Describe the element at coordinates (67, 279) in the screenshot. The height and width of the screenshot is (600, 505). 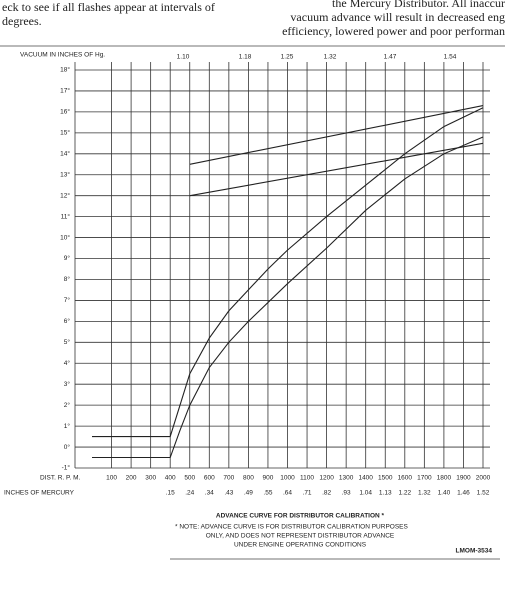
I see `y-tick-label: 8°` at that location.